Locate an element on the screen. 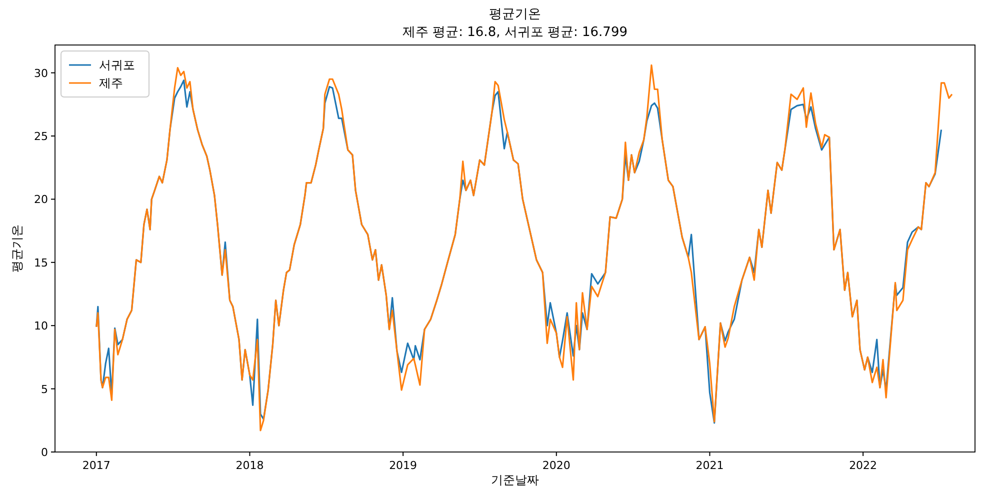 The image size is (989, 489). legend-label: 제주 is located at coordinates (111, 83).